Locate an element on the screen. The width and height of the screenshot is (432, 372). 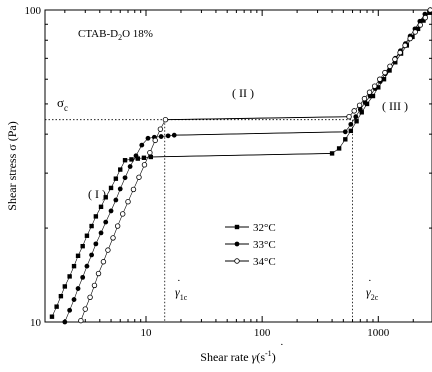
y-tick-label: 100 is located at coordinates (33, 11).